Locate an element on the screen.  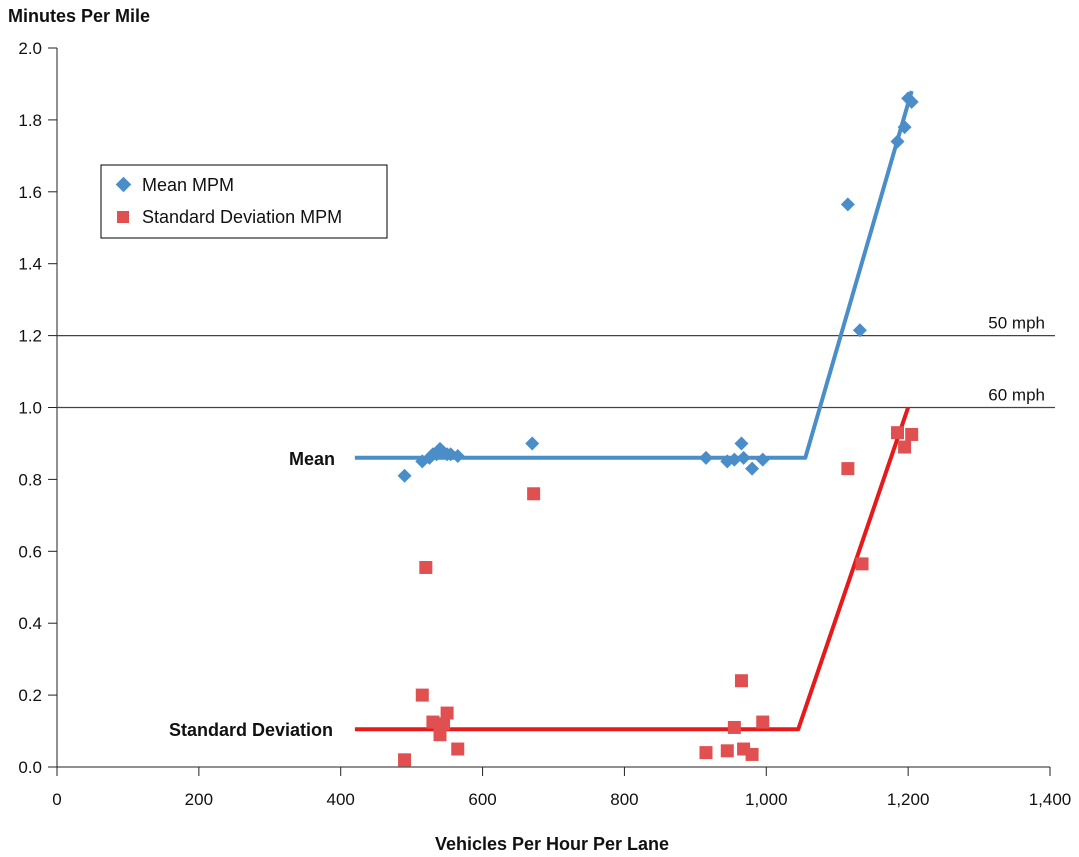
y-tick-label: 1.6 is located at coordinates (30, 192).